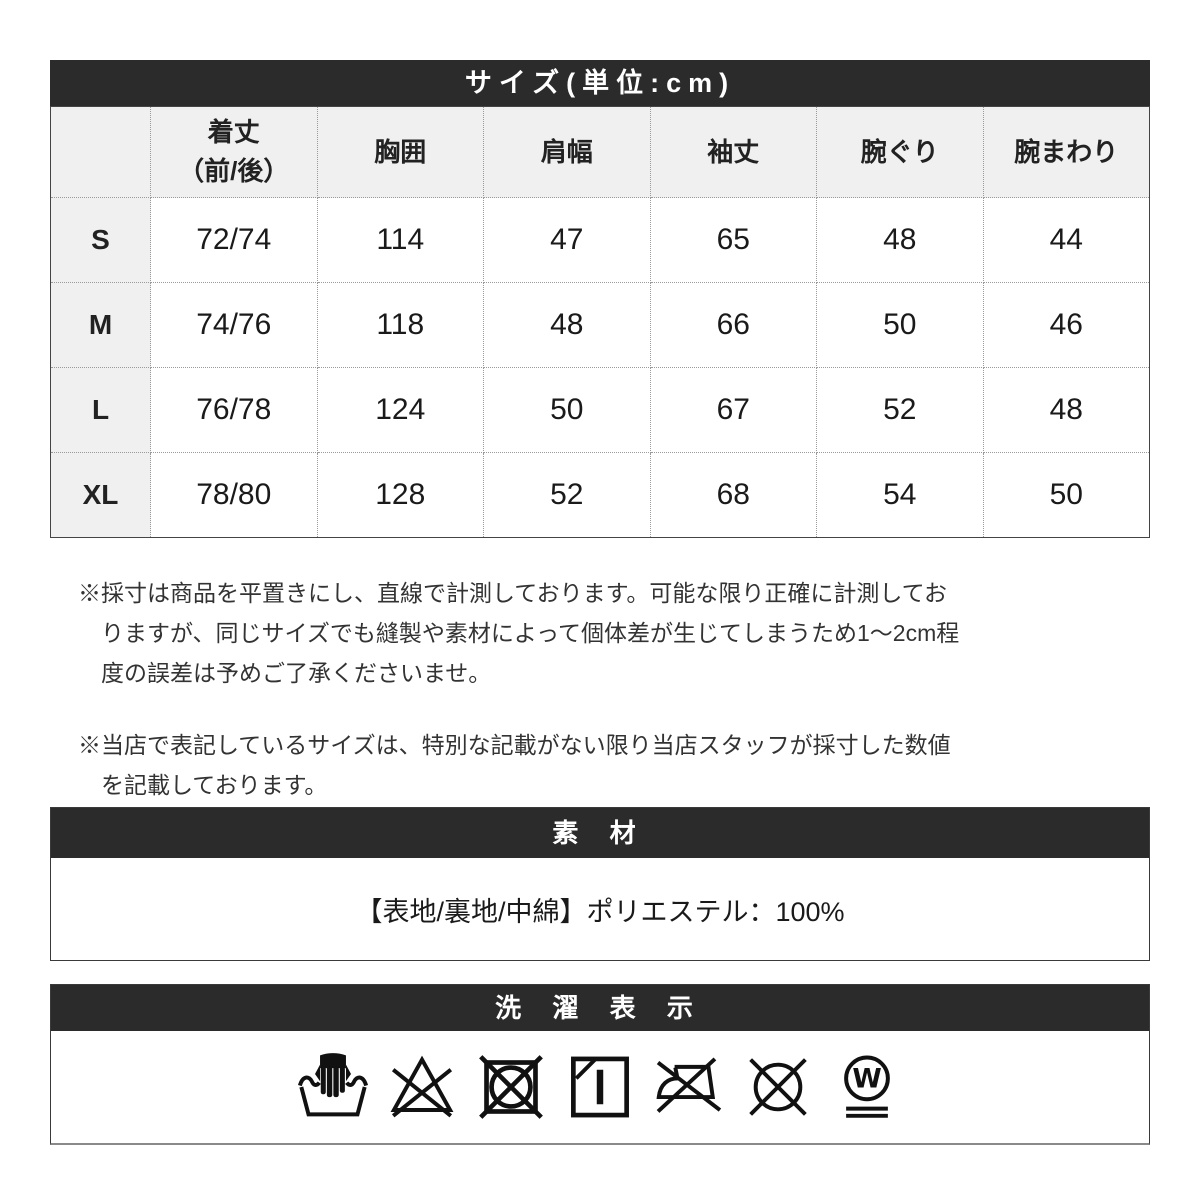 The height and width of the screenshot is (1200, 1200). What do you see at coordinates (600, 909) in the screenshot?
I see `material-content: 【表地/裏地/中綿】ポリエステル：100%` at bounding box center [600, 909].